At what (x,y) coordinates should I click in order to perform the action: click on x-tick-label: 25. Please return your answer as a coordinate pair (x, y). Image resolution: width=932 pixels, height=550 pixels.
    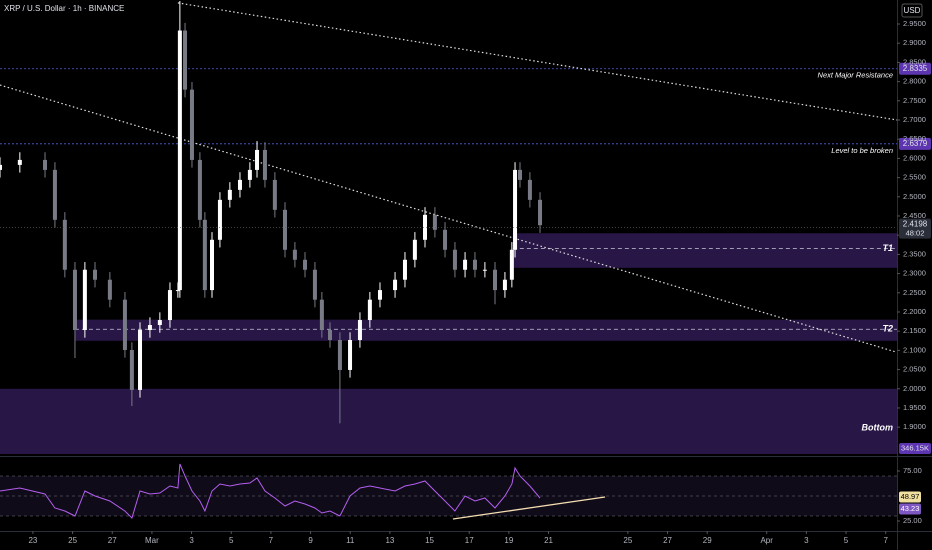
    Looking at the image, I should click on (627, 540).